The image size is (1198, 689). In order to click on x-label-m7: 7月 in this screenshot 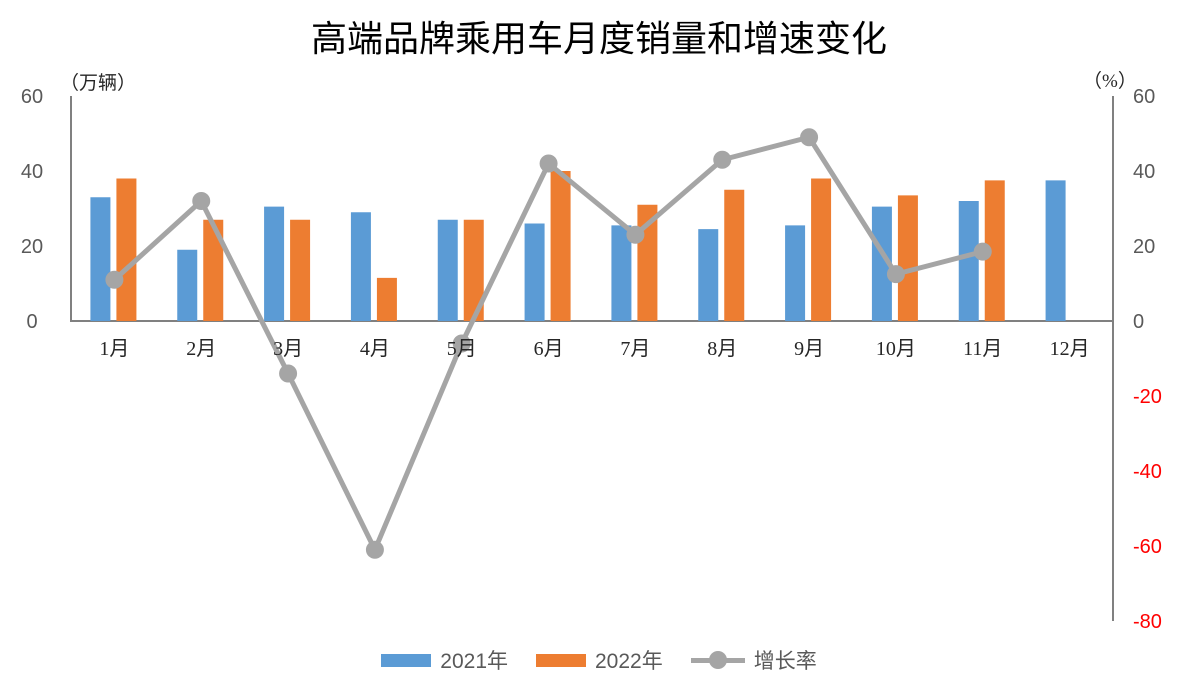, I will do `click(635, 349)`.